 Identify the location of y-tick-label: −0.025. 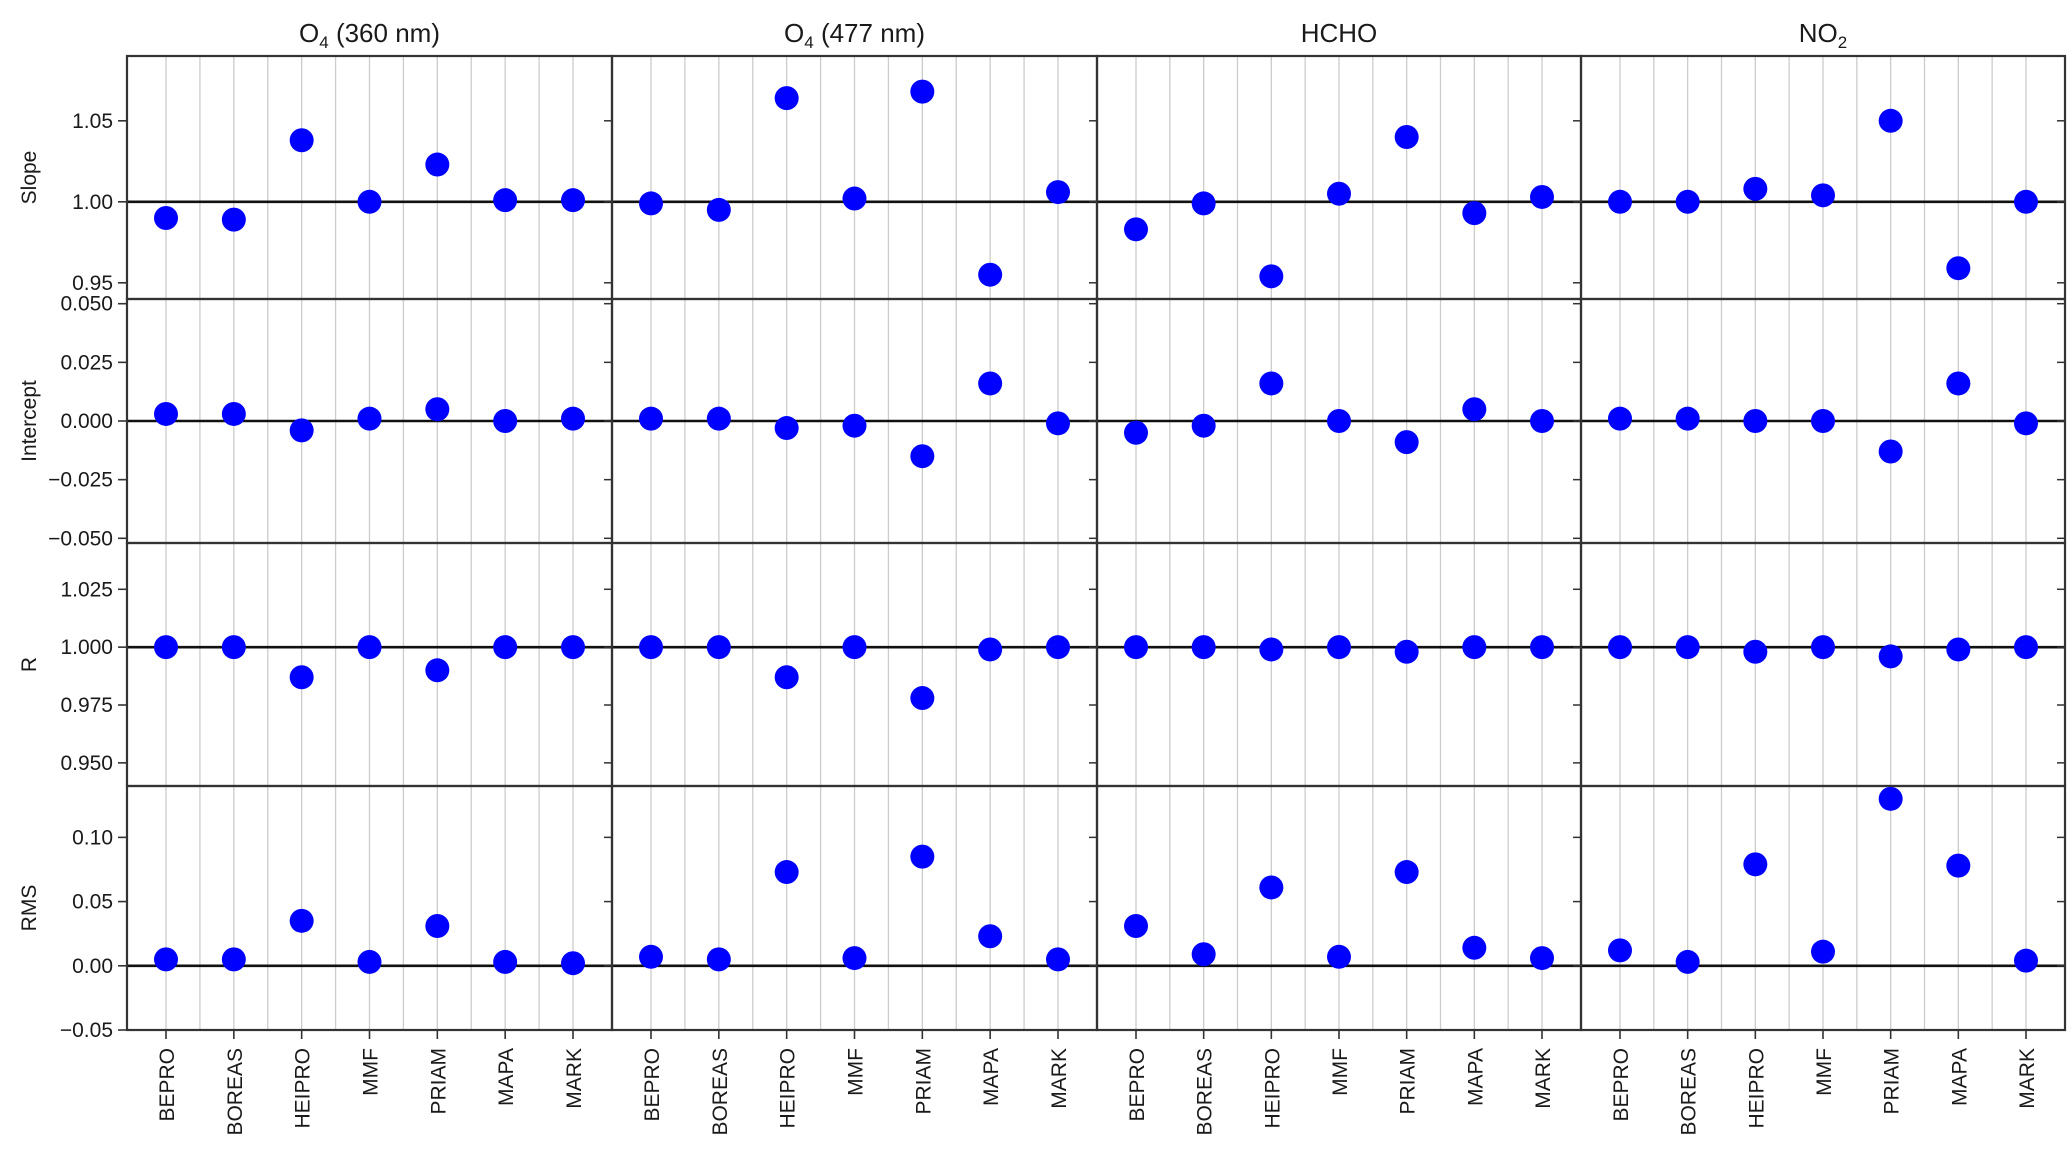
(80, 480).